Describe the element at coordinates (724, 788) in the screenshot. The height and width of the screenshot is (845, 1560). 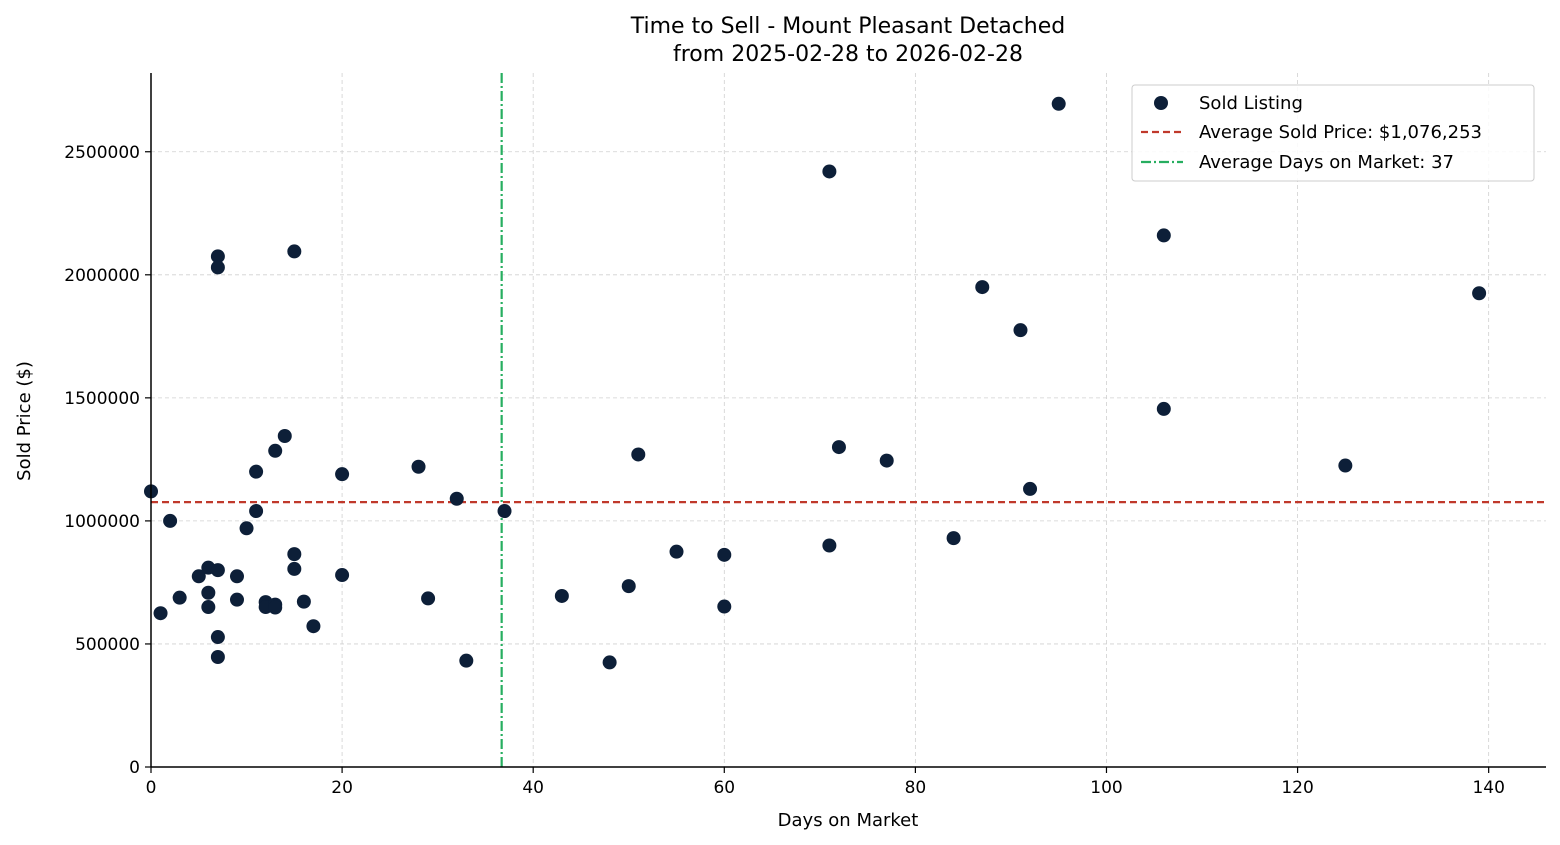
I see `x-tick-label: 60` at that location.